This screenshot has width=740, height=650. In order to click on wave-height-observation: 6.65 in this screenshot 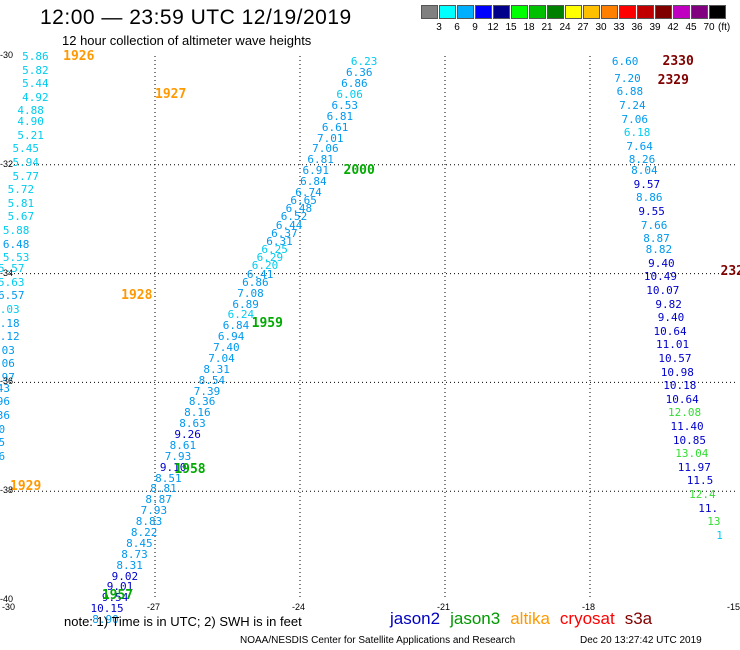, I will do `click(303, 201)`.